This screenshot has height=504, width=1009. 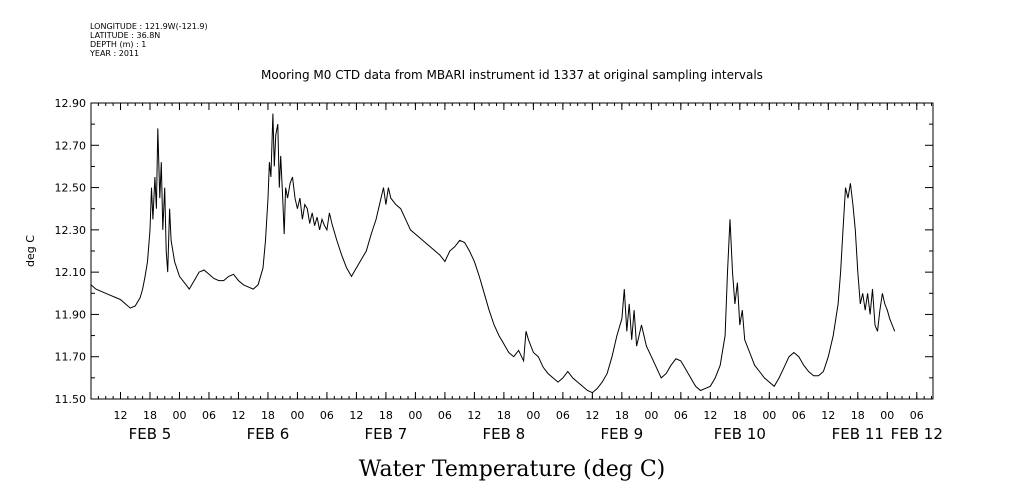 I want to click on day-label: FEB 7, so click(x=386, y=434).